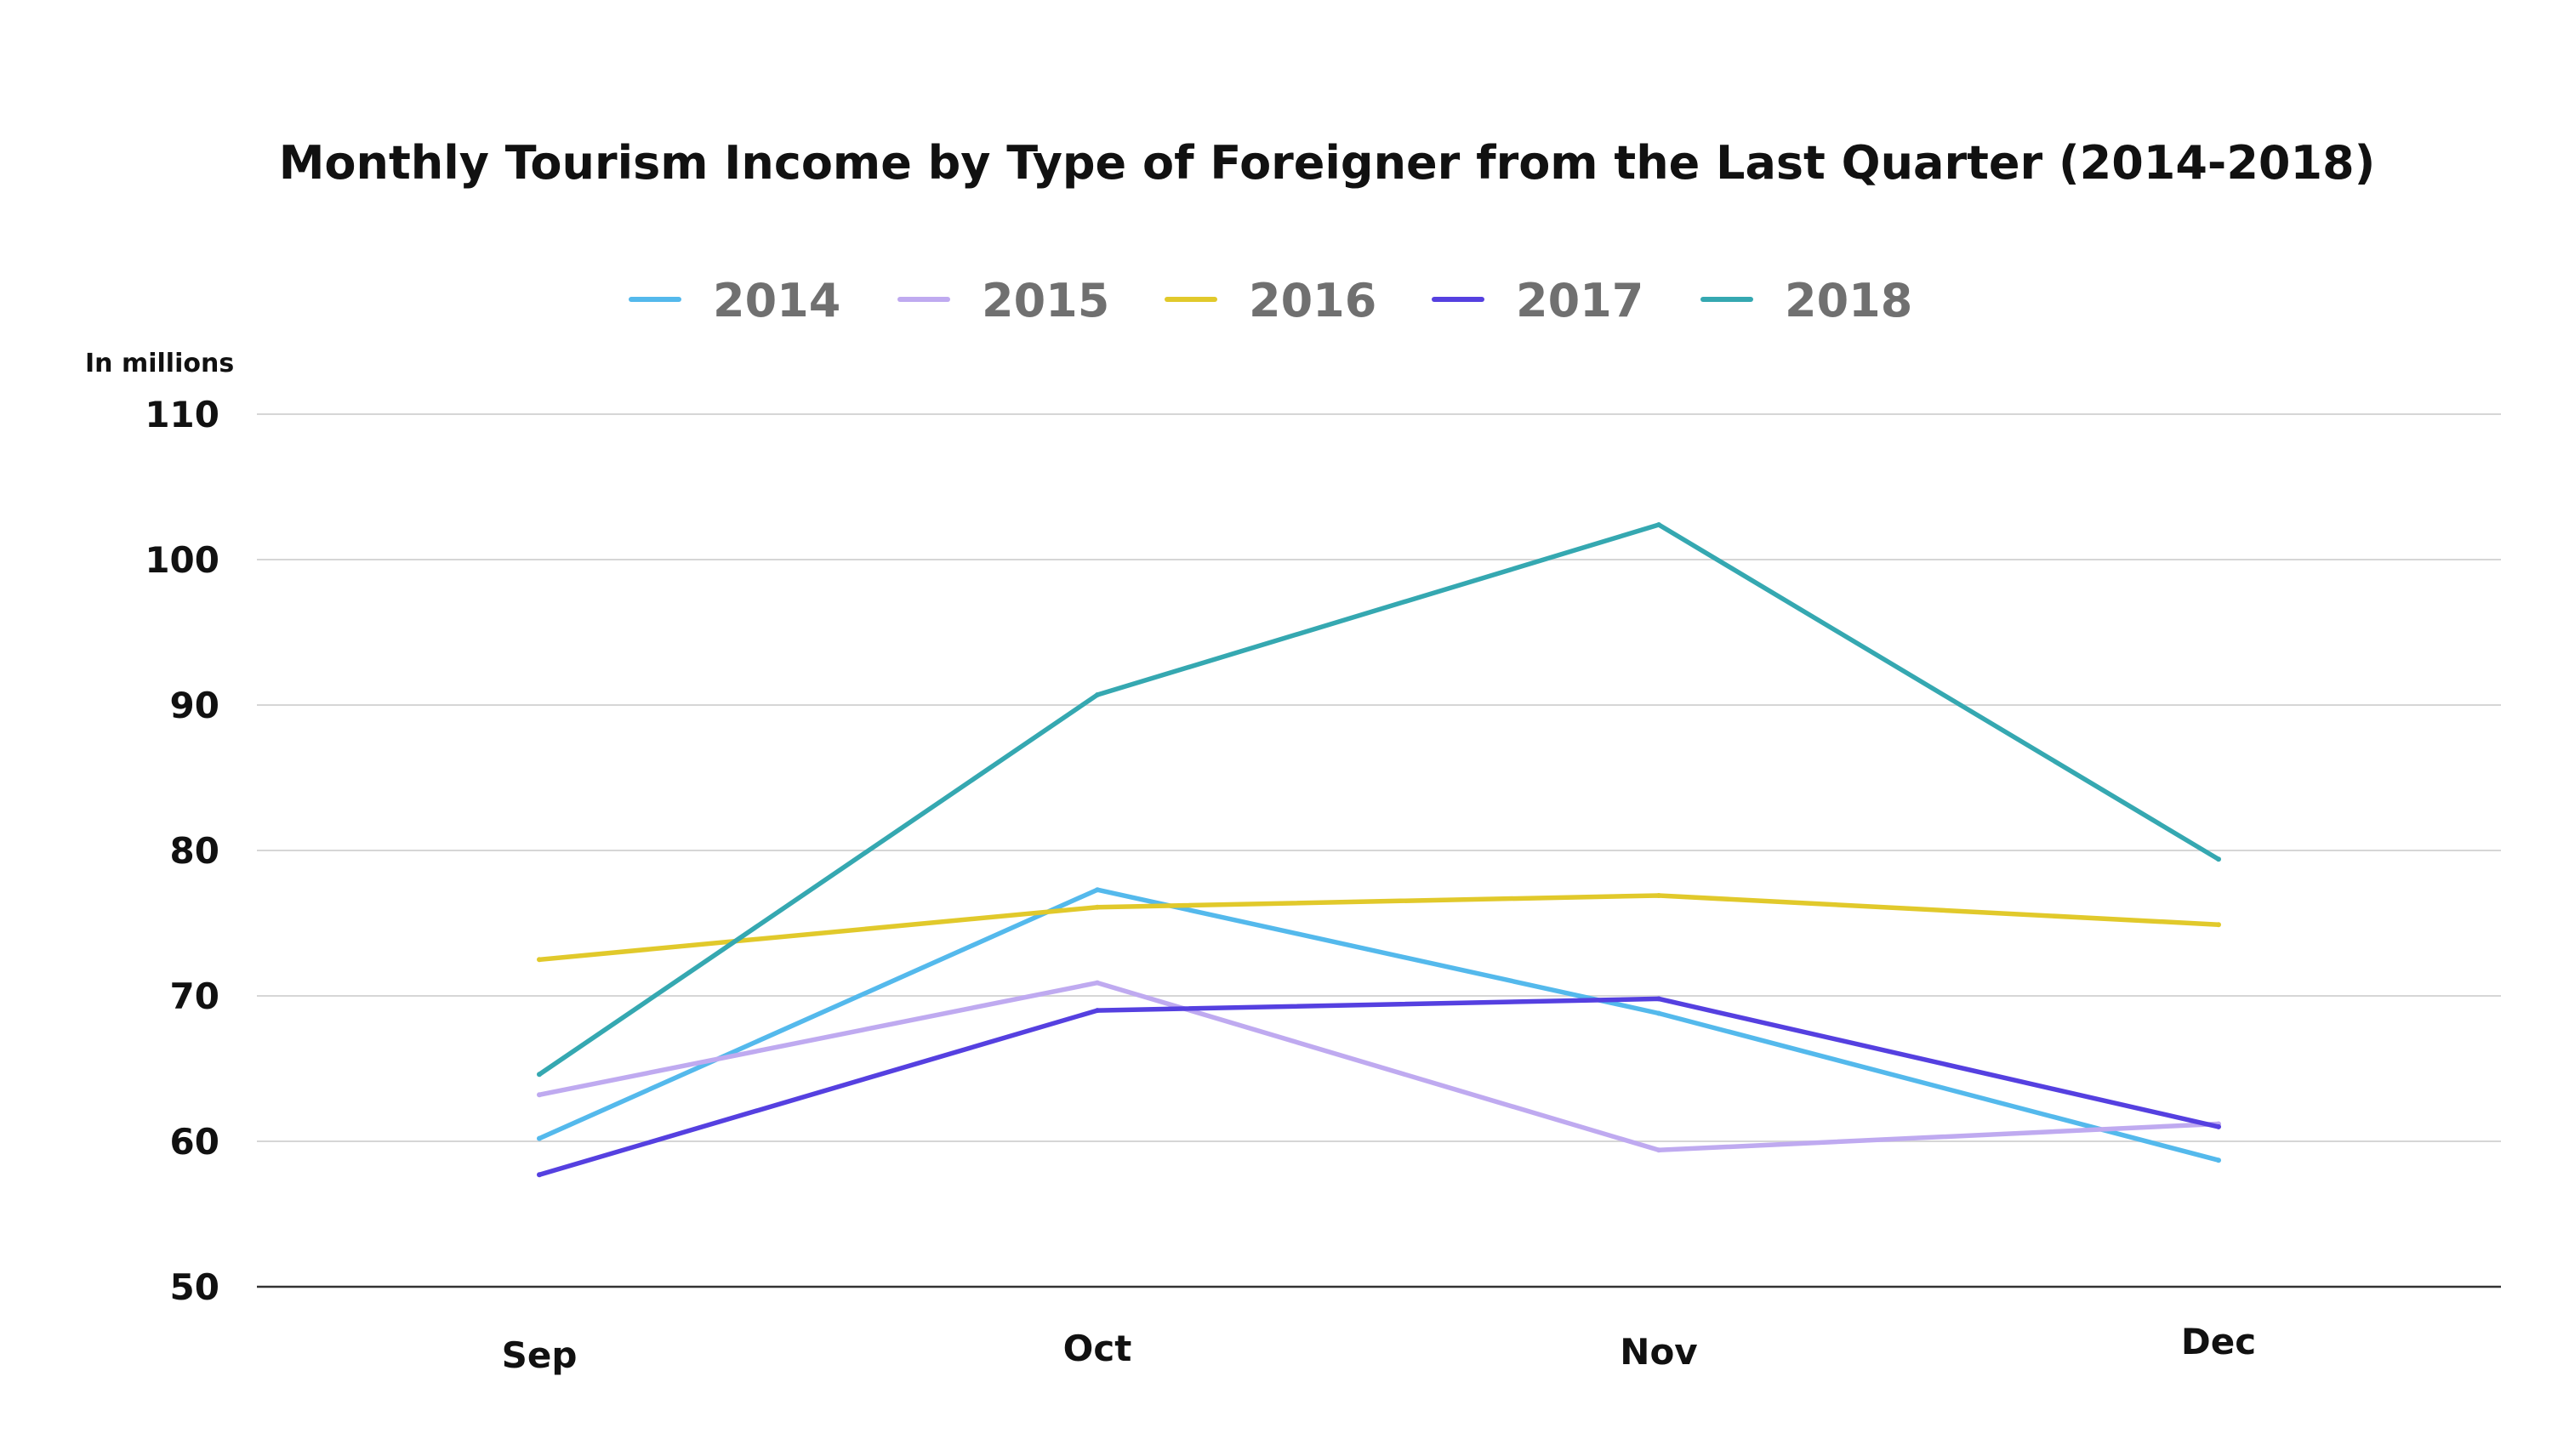 Image resolution: width=2552 pixels, height=1456 pixels. What do you see at coordinates (1097, 1348) in the screenshot?
I see `x-tick-label: Oct` at bounding box center [1097, 1348].